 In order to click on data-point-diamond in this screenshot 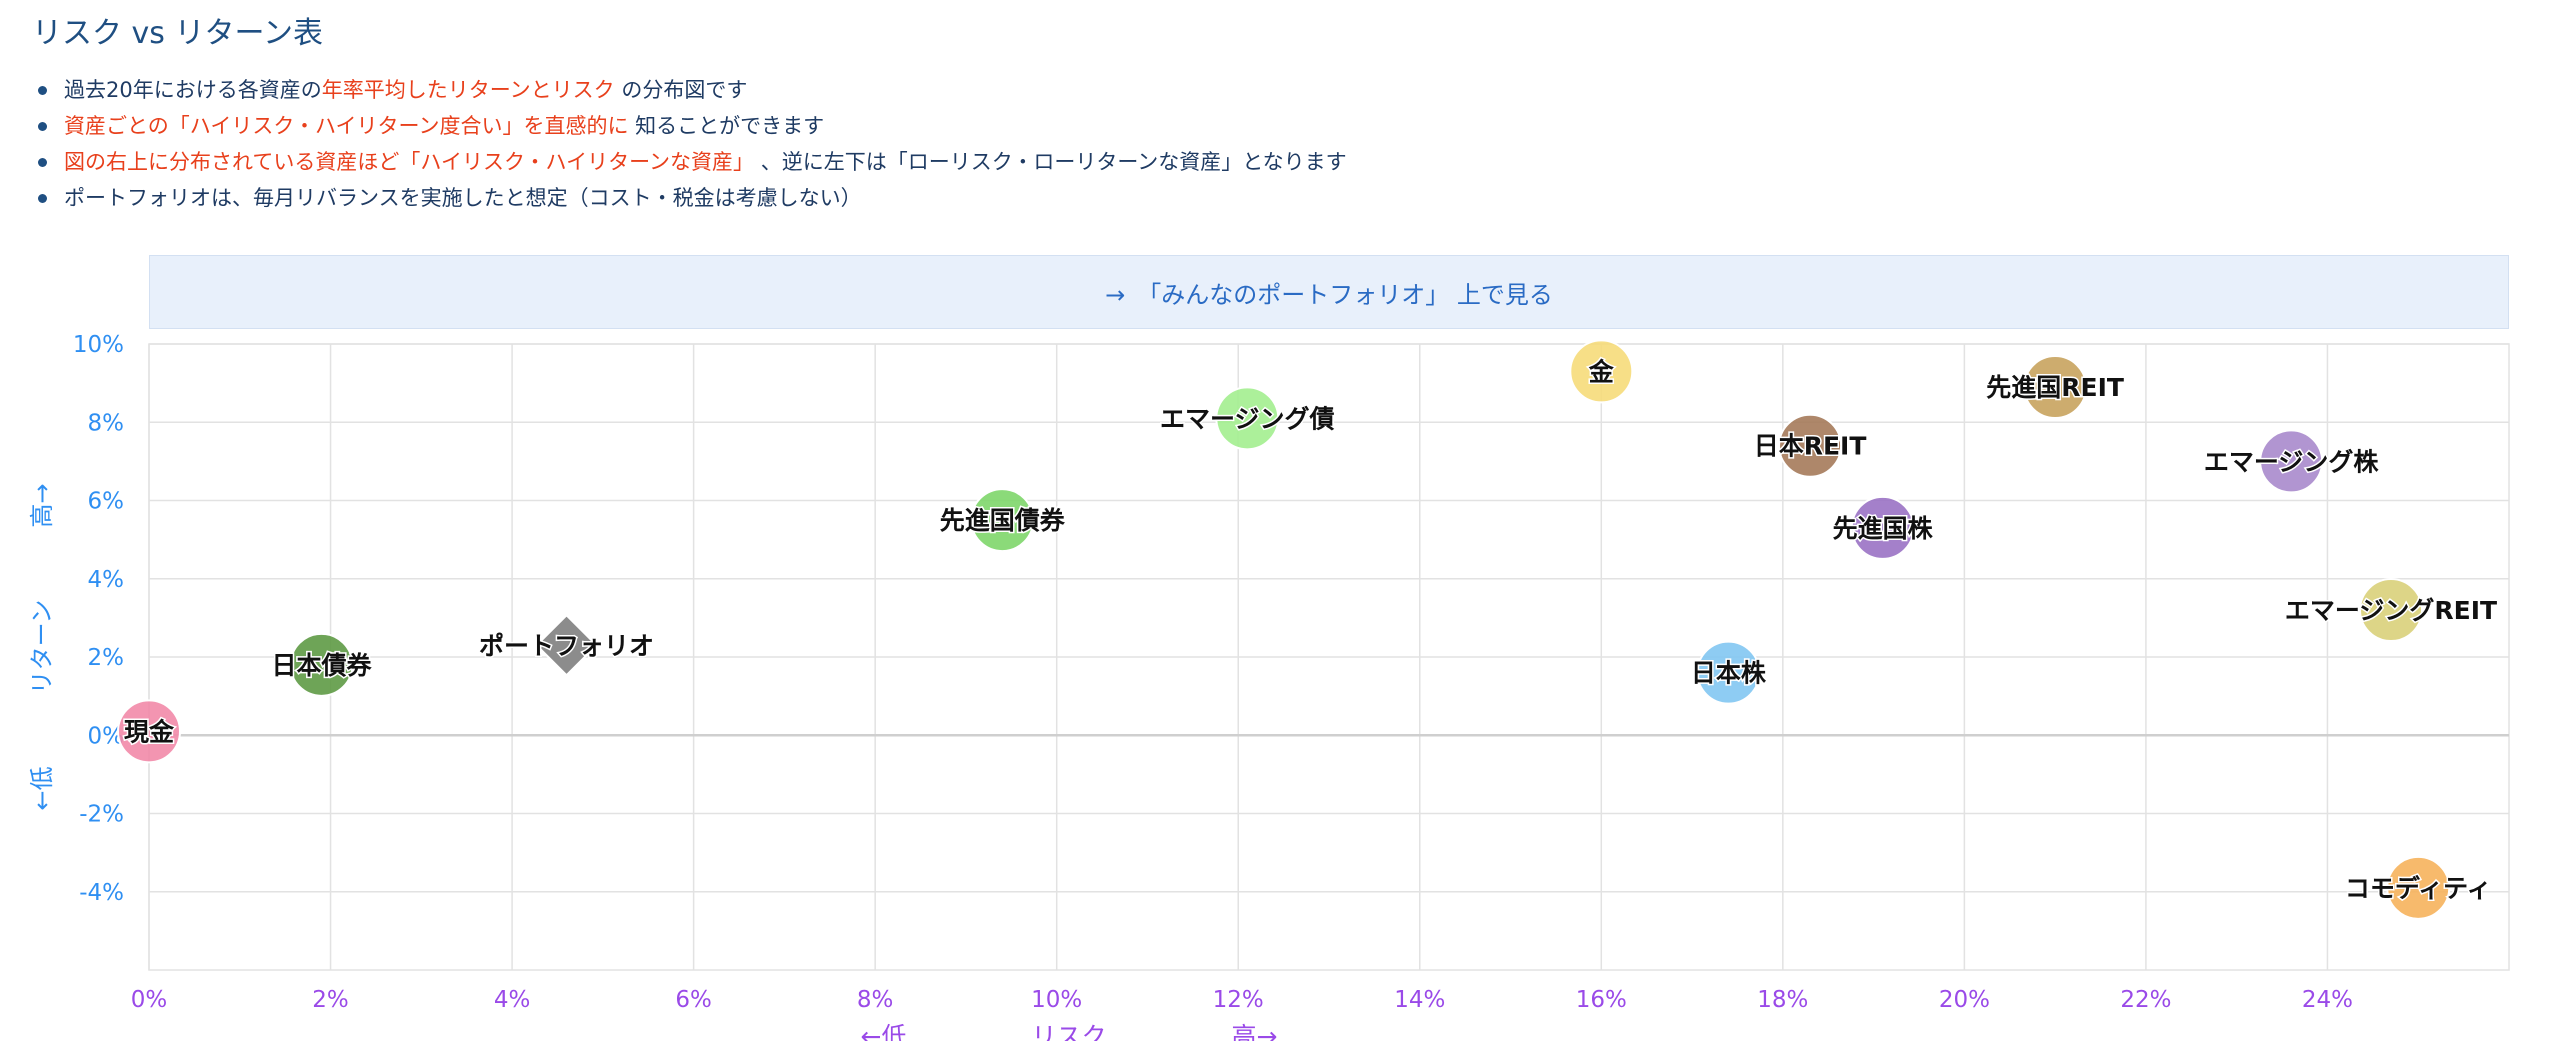, I will do `click(566, 645)`.